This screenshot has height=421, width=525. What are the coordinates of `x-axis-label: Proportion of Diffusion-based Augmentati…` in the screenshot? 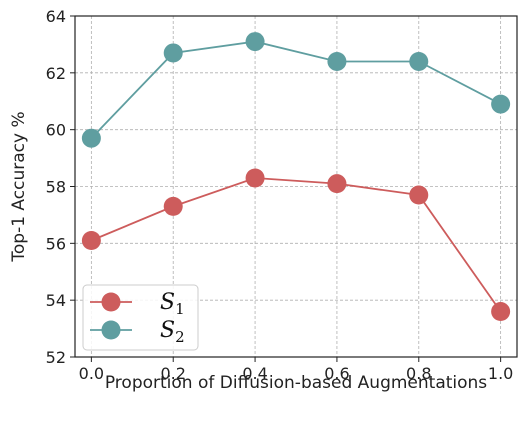 It's located at (296, 383).